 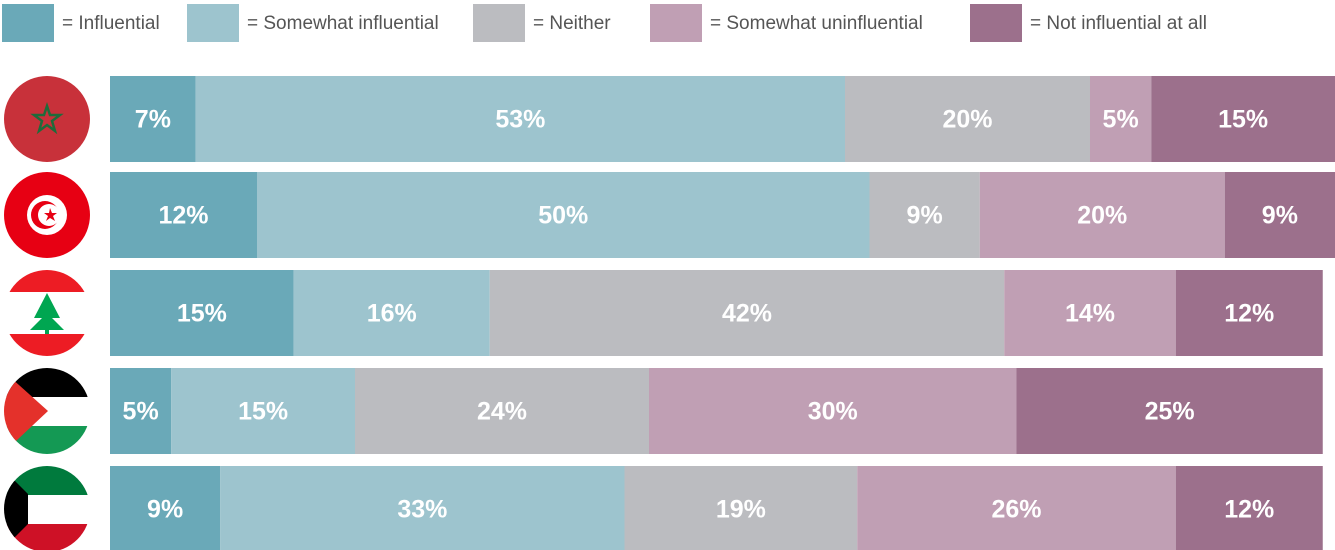 I want to click on value-label: 26%, so click(x=1016, y=510).